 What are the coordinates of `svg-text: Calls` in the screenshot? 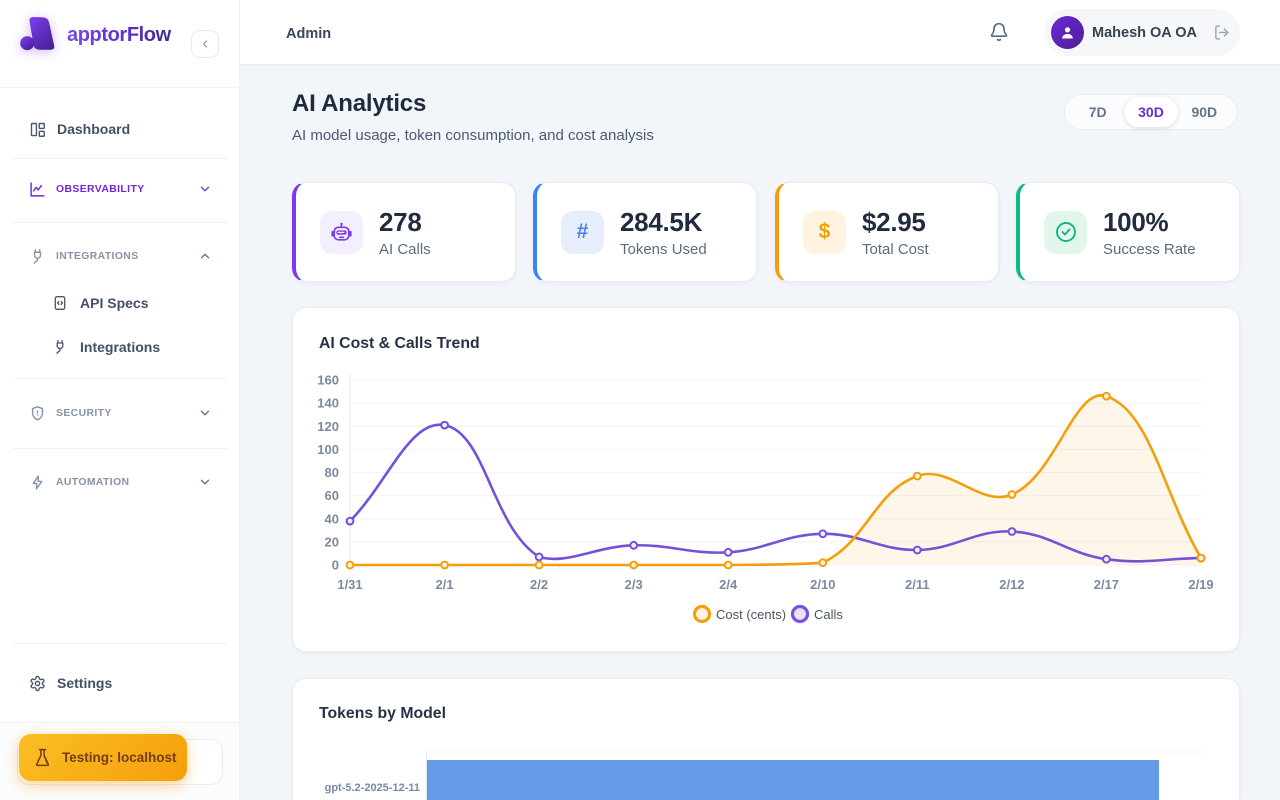 It's located at (828, 614).